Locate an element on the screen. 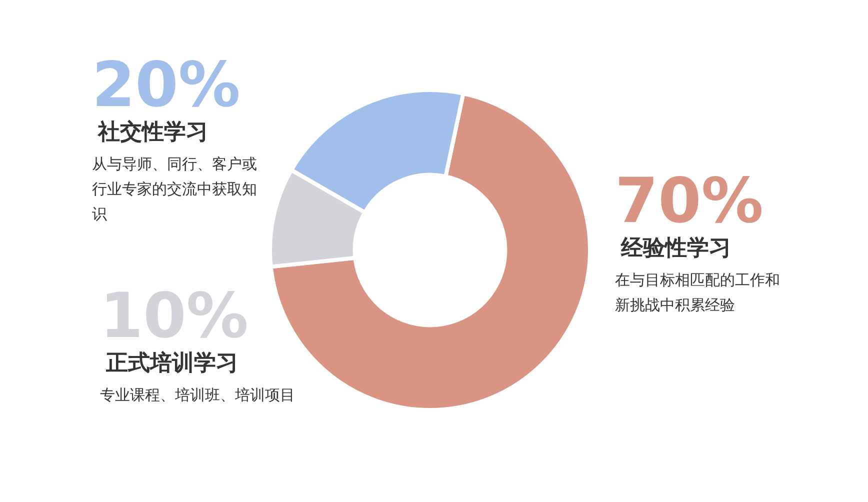  data-label: 70% is located at coordinates (689, 200).